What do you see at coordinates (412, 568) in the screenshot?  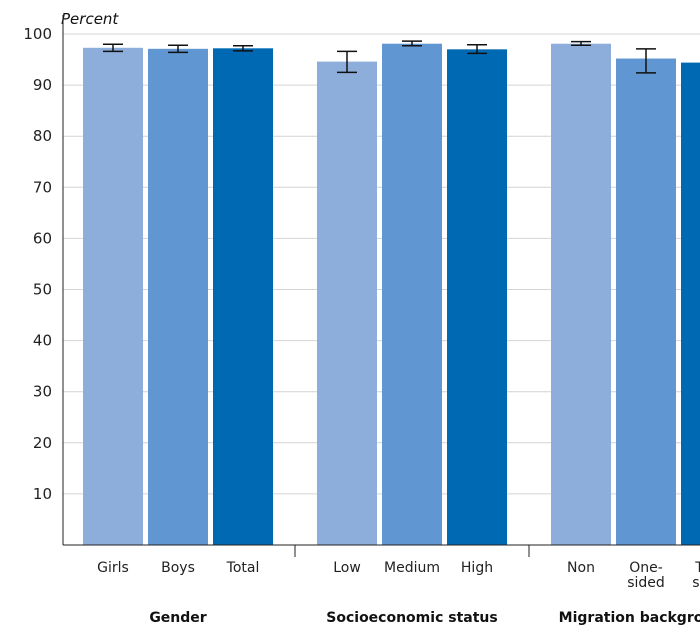 I see `x-category-label: Medium` at bounding box center [412, 568].